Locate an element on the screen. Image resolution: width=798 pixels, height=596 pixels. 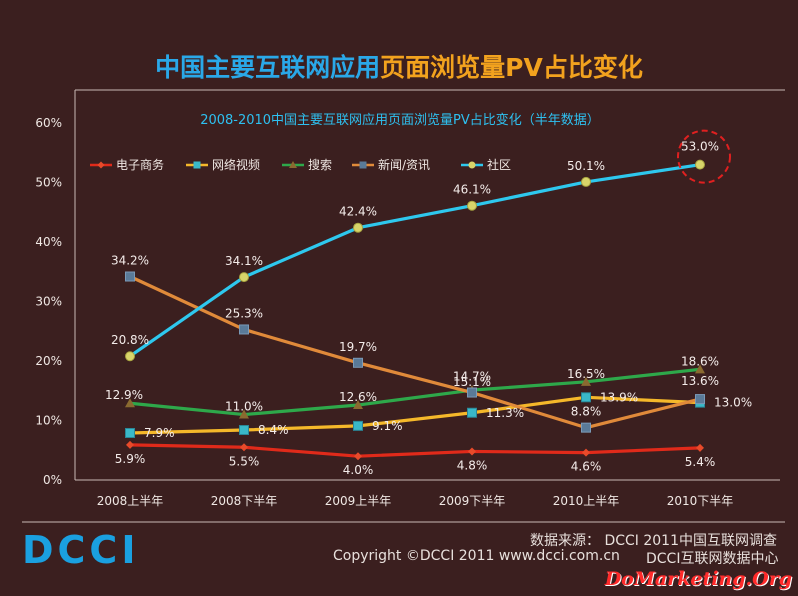
data-label: 25.3% is located at coordinates (244, 313).